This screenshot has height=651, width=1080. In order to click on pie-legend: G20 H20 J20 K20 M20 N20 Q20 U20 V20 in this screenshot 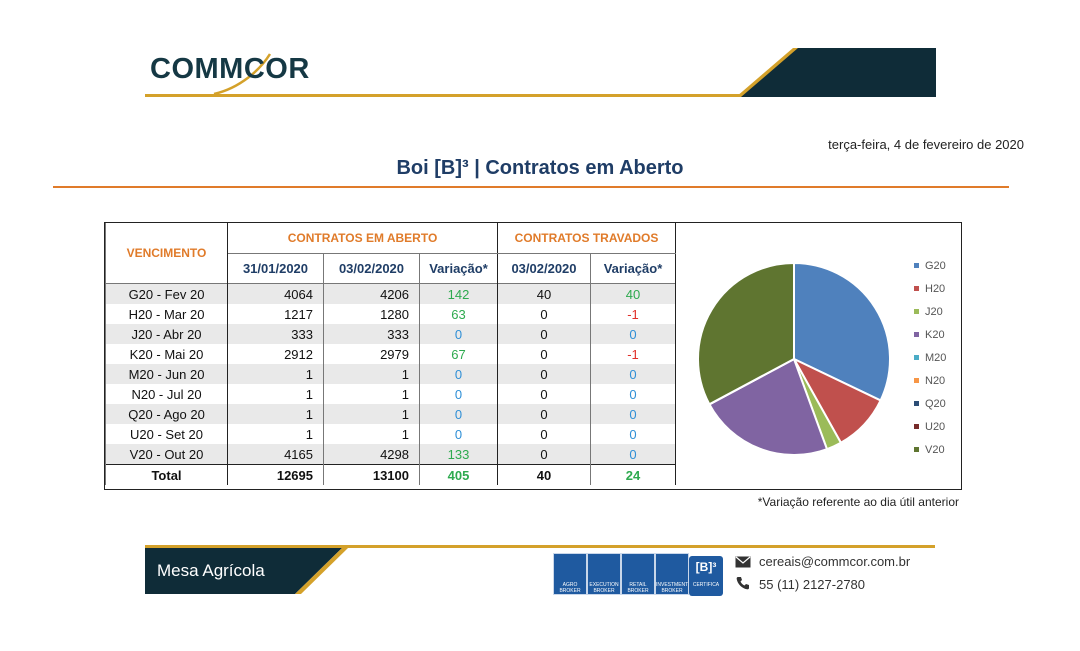, I will do `click(930, 357)`.